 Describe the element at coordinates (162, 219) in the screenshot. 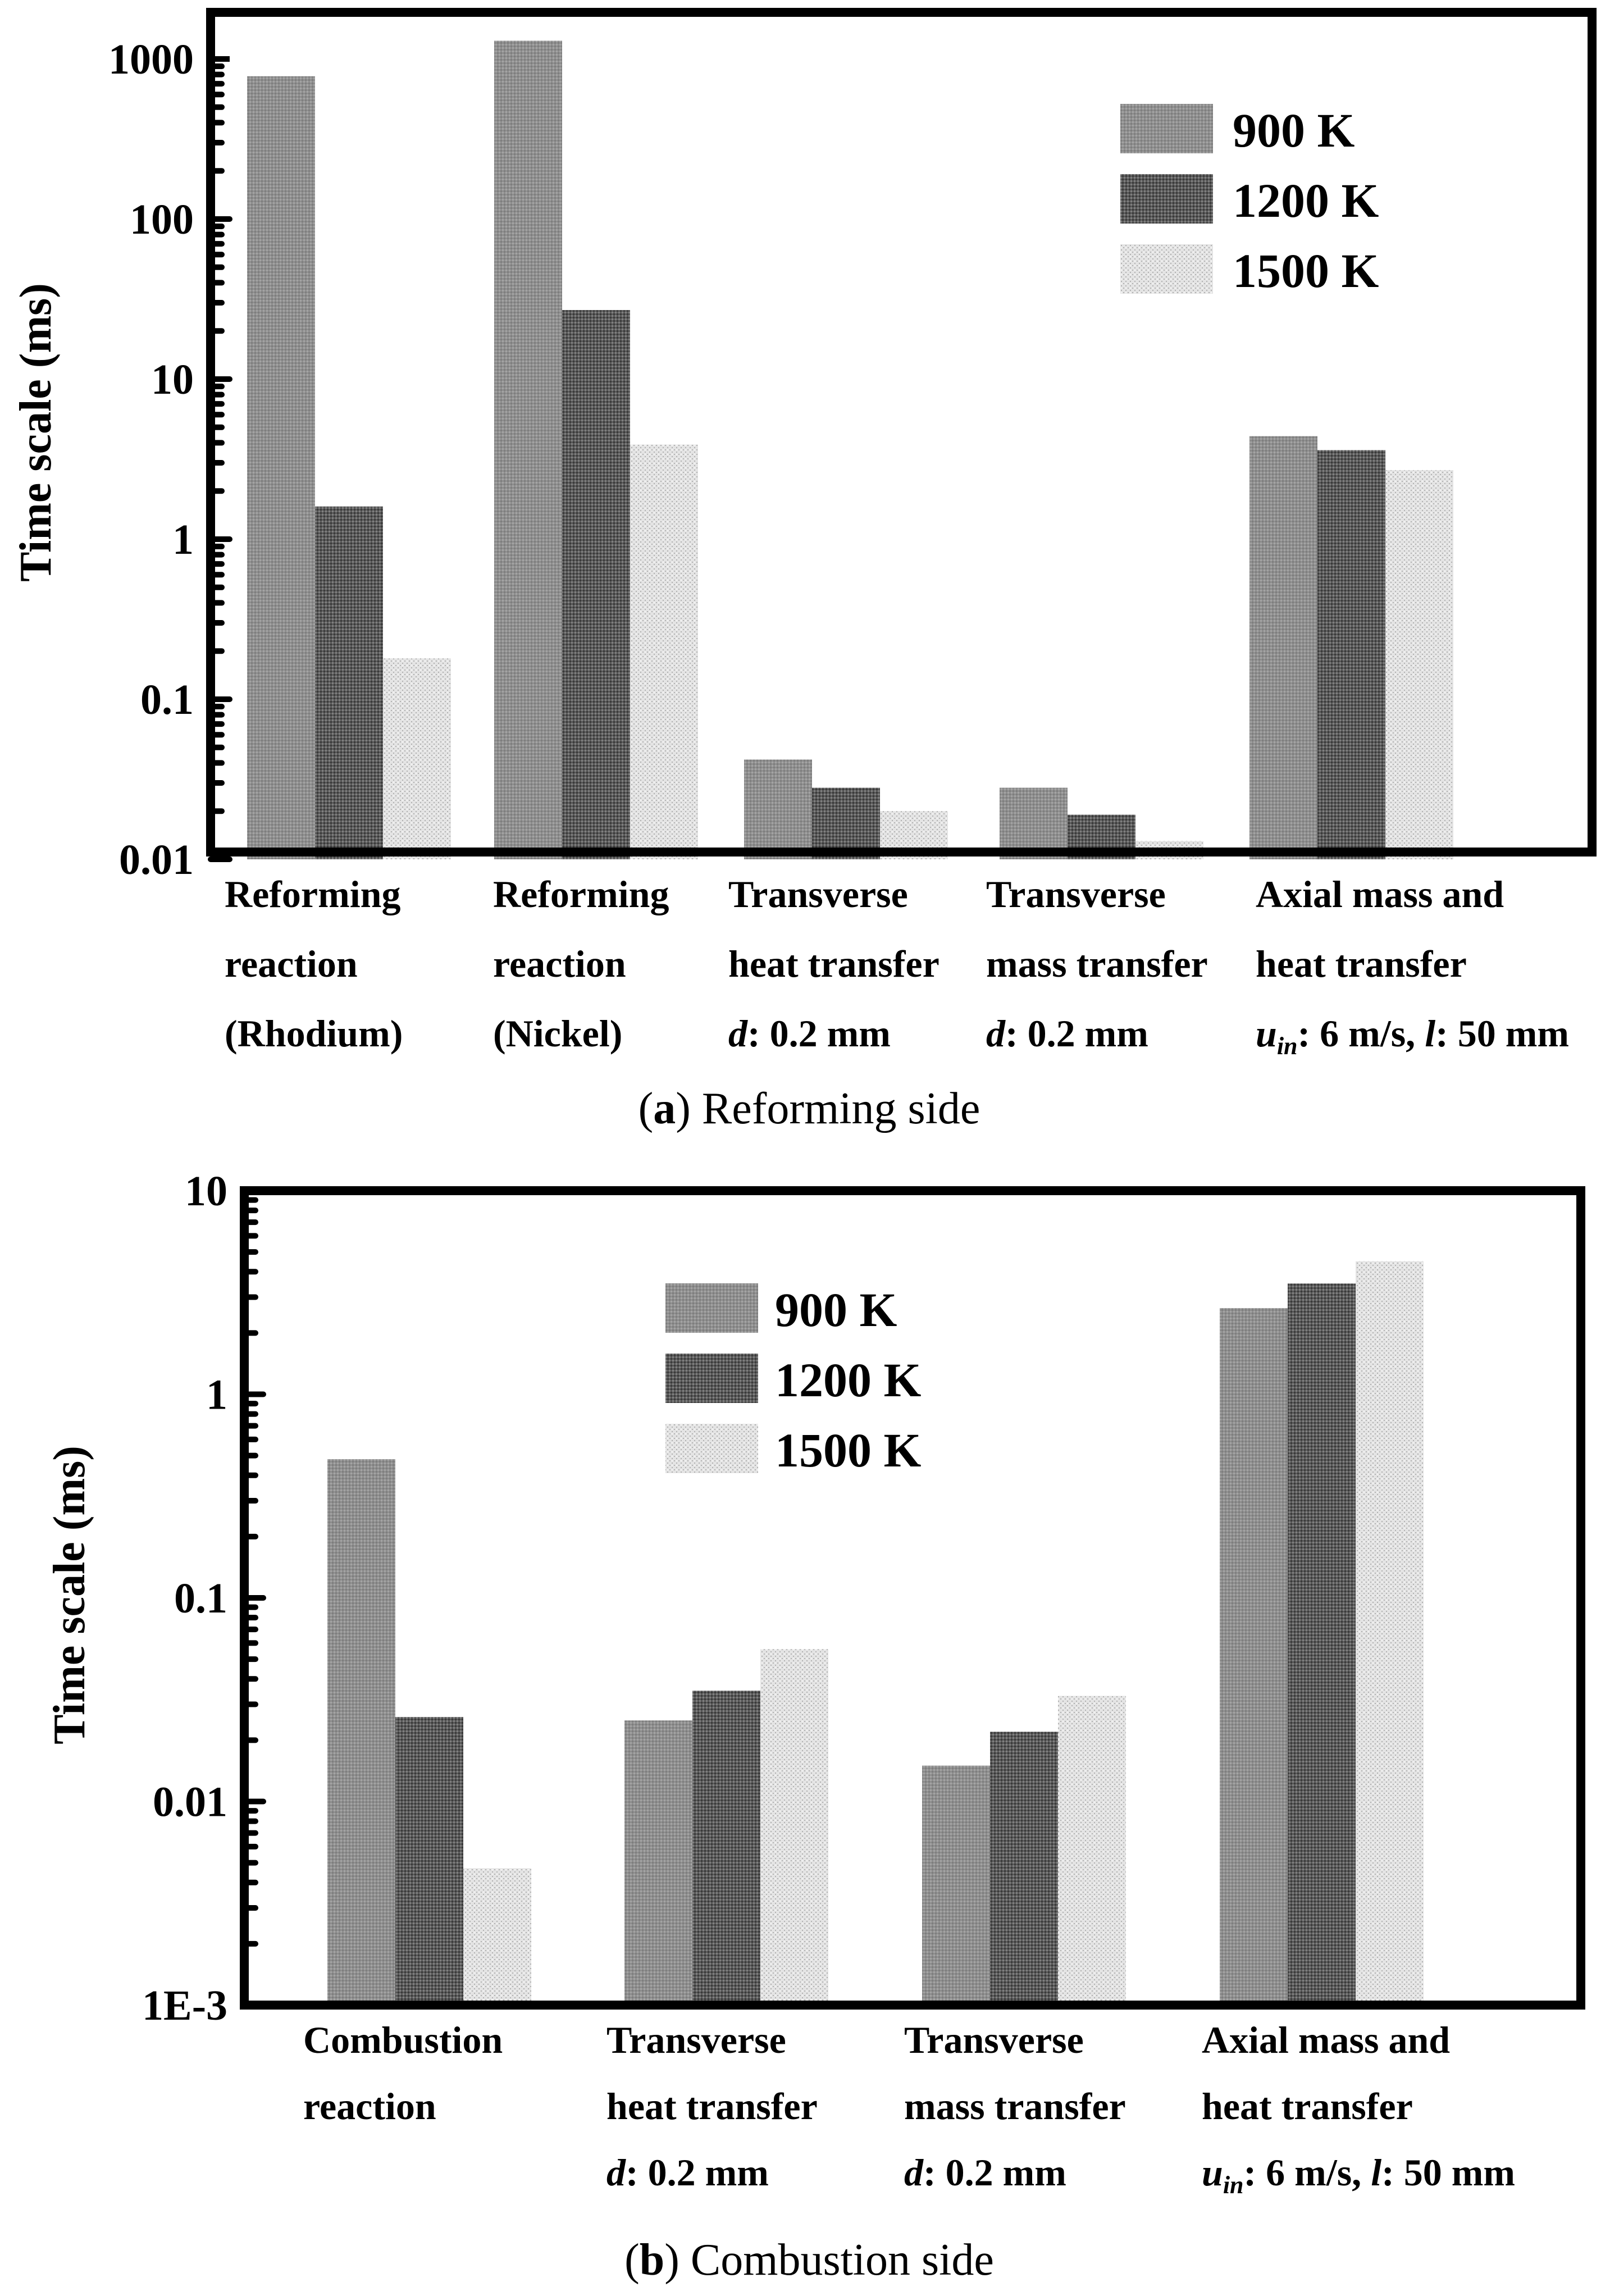

I see `y-tick-label: 100` at that location.